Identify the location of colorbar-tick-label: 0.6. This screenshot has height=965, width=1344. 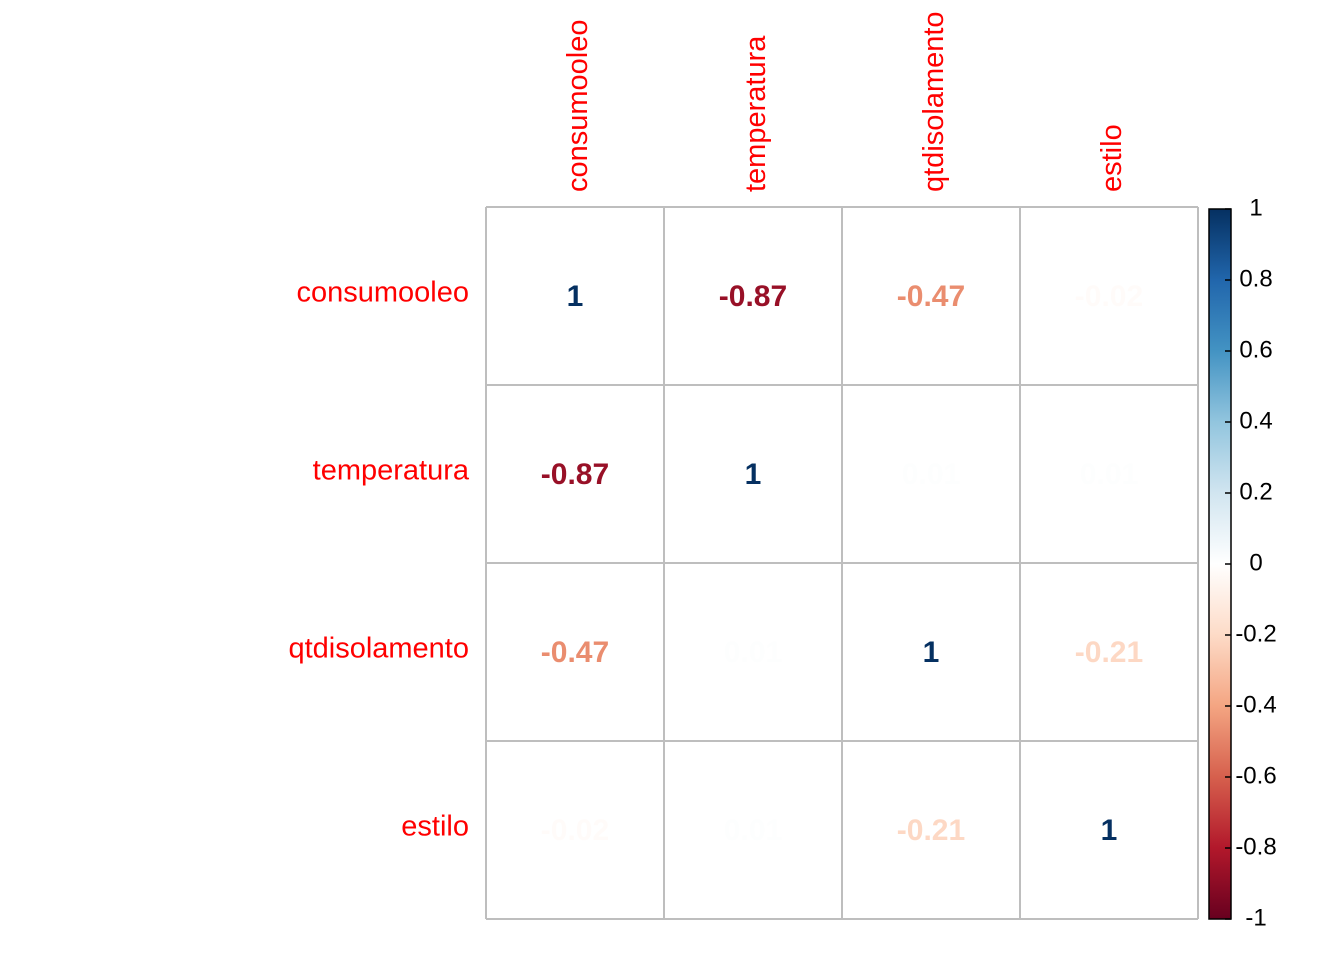
(1255, 349).